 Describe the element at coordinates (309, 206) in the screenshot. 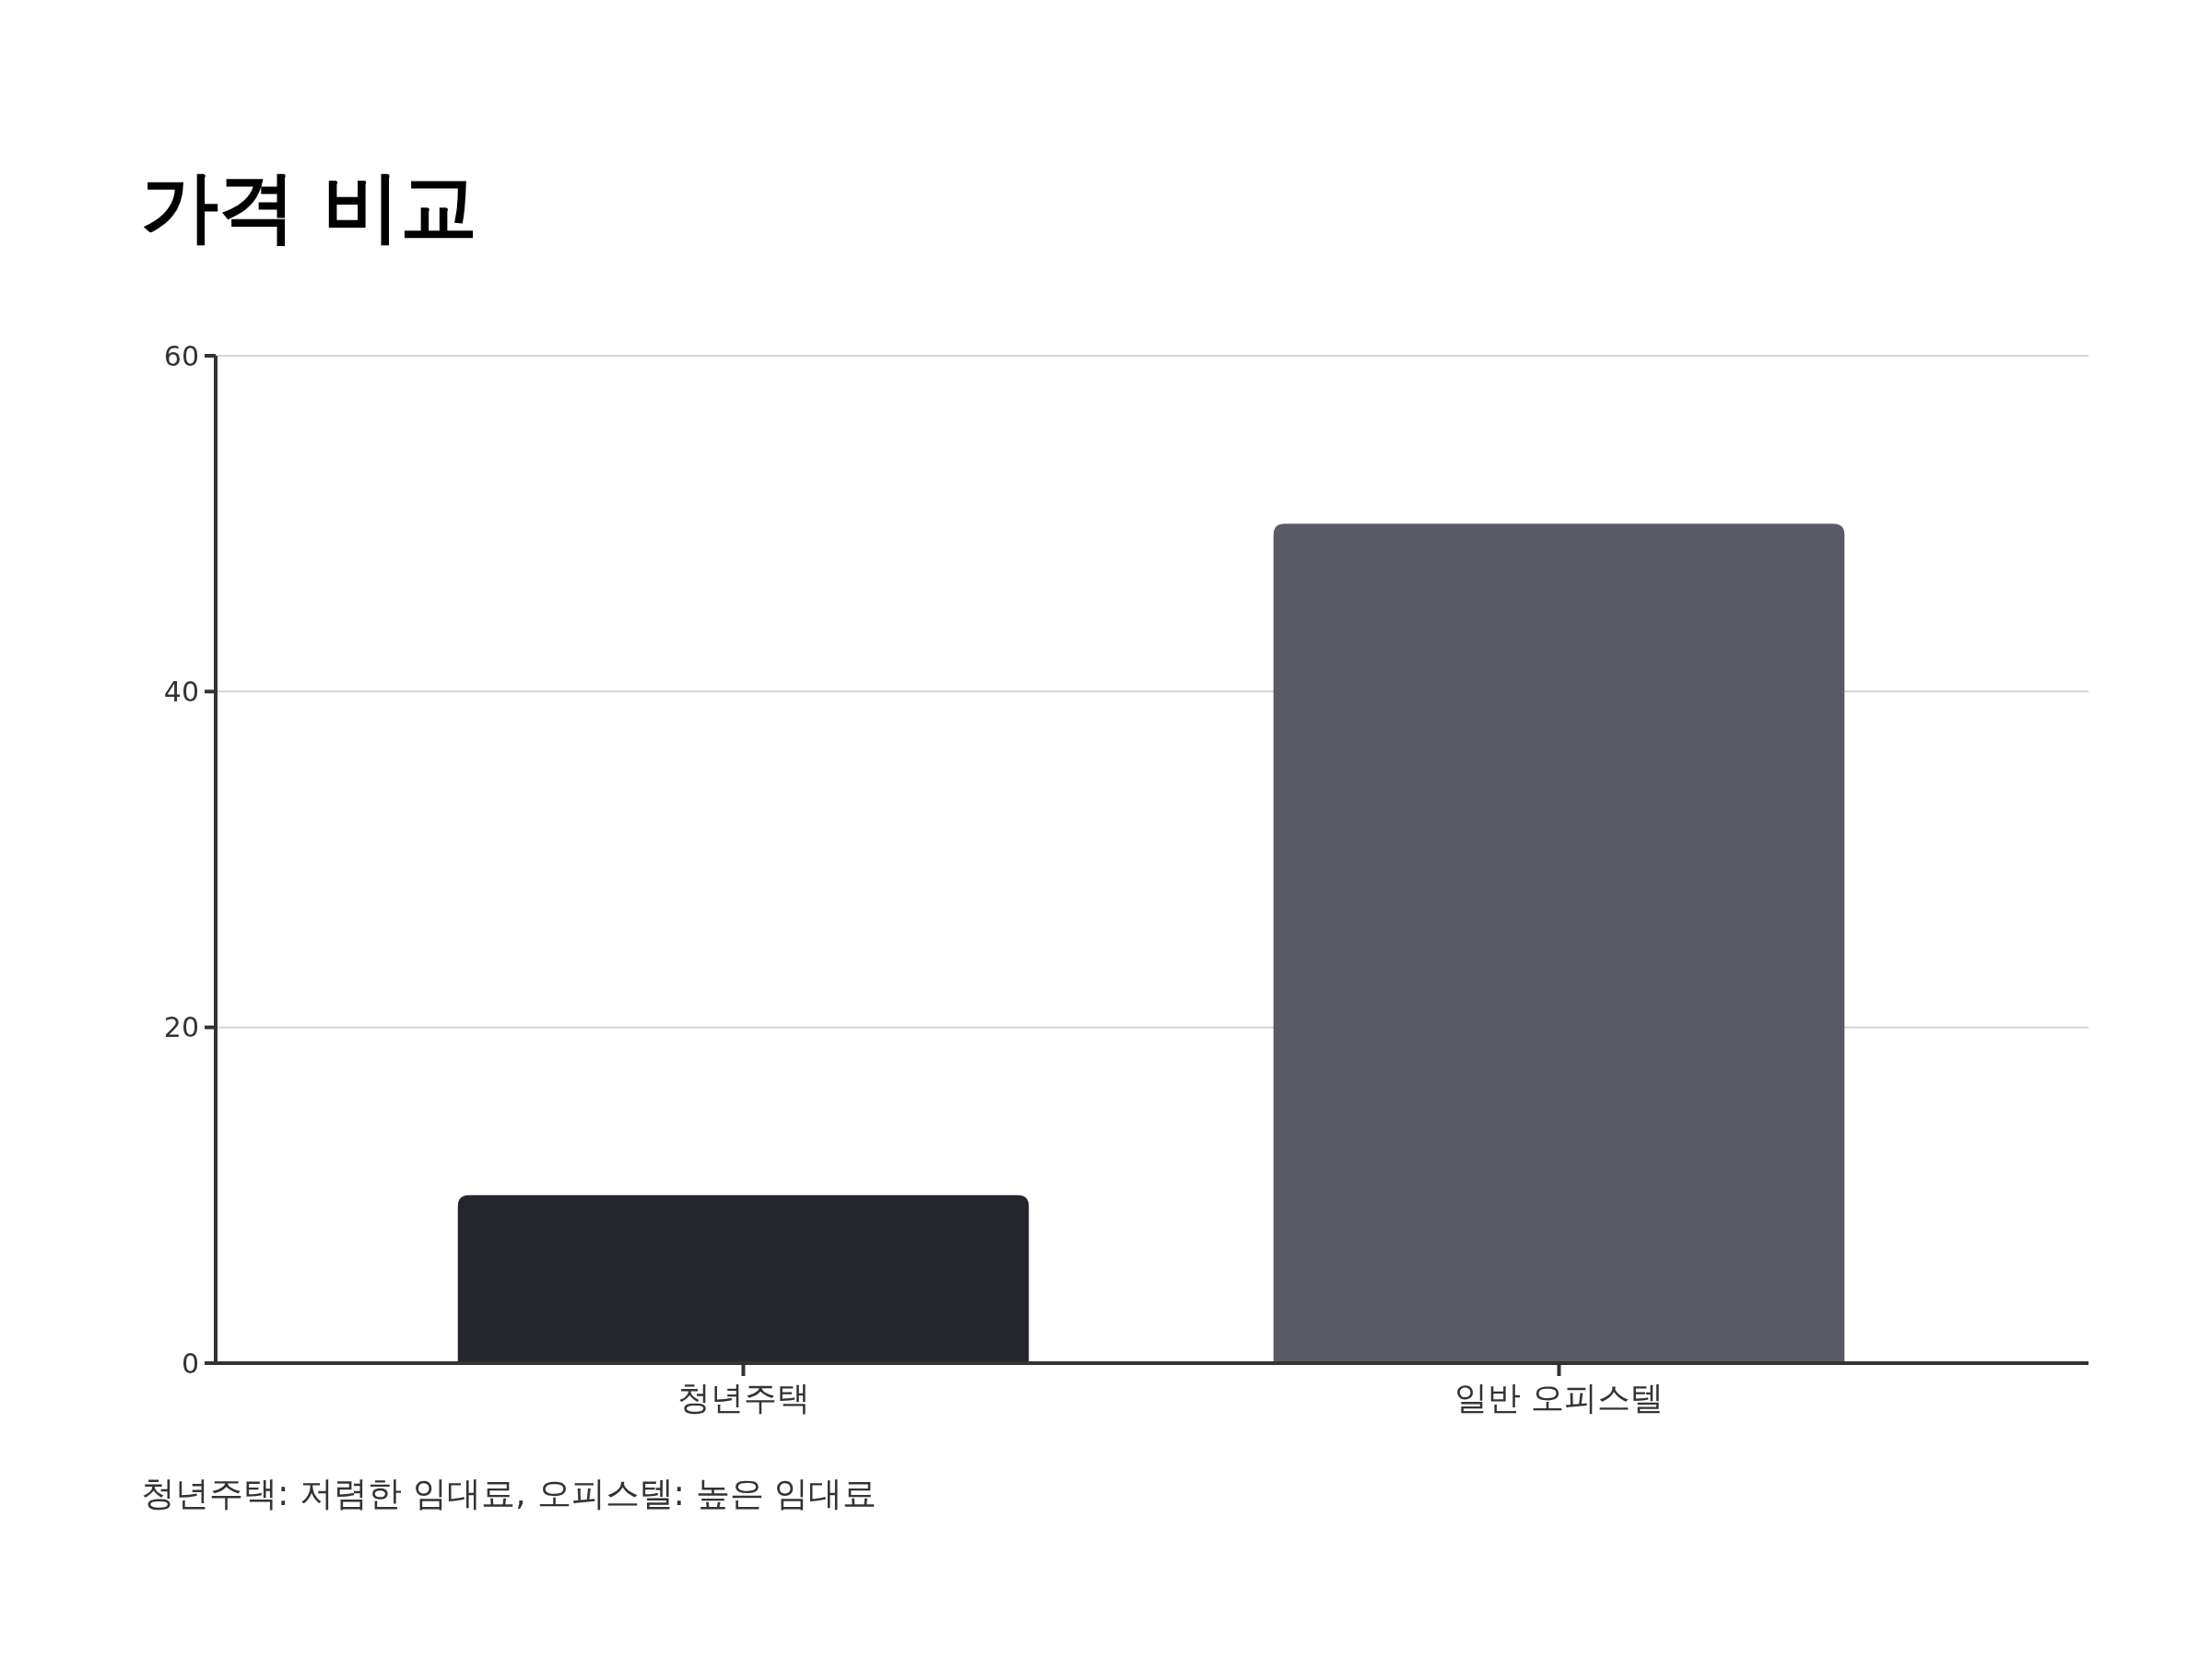

I see `chart-title: 가격 비교` at that location.